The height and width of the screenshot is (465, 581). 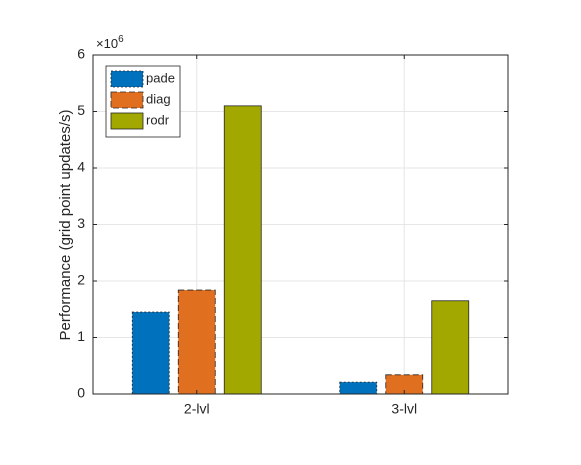 What do you see at coordinates (81, 167) in the screenshot?
I see `y-tick-label: 4` at bounding box center [81, 167].